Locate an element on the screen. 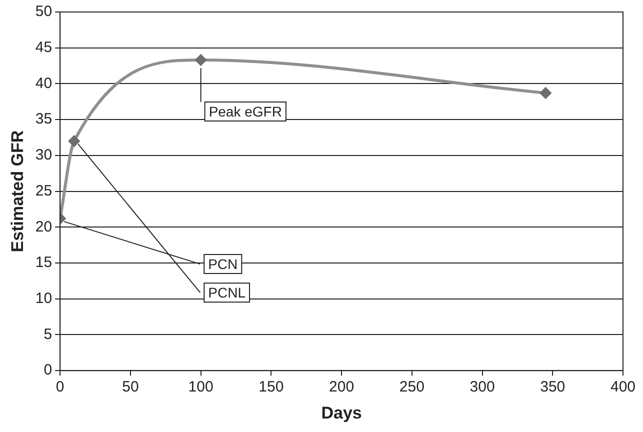  y-tick-label: 35 is located at coordinates (43, 119).